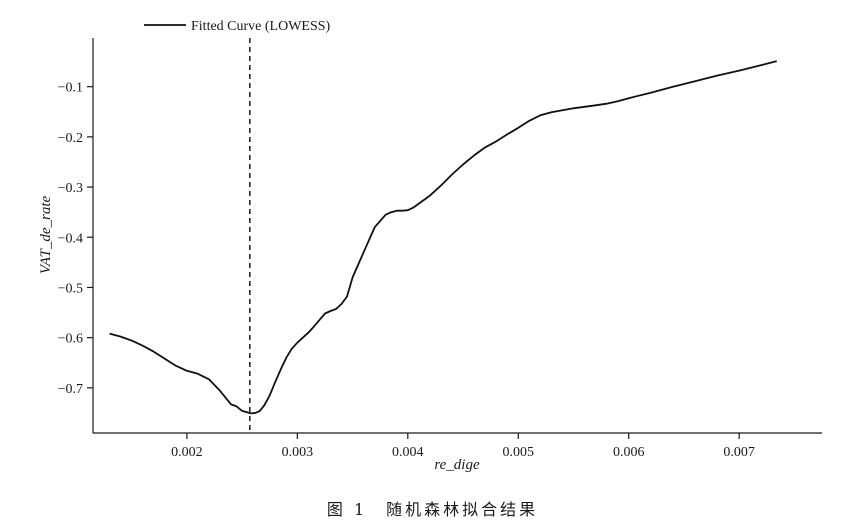 This screenshot has height=531, width=865. What do you see at coordinates (70, 238) in the screenshot?
I see `y-tick-label: −0.4` at bounding box center [70, 238].